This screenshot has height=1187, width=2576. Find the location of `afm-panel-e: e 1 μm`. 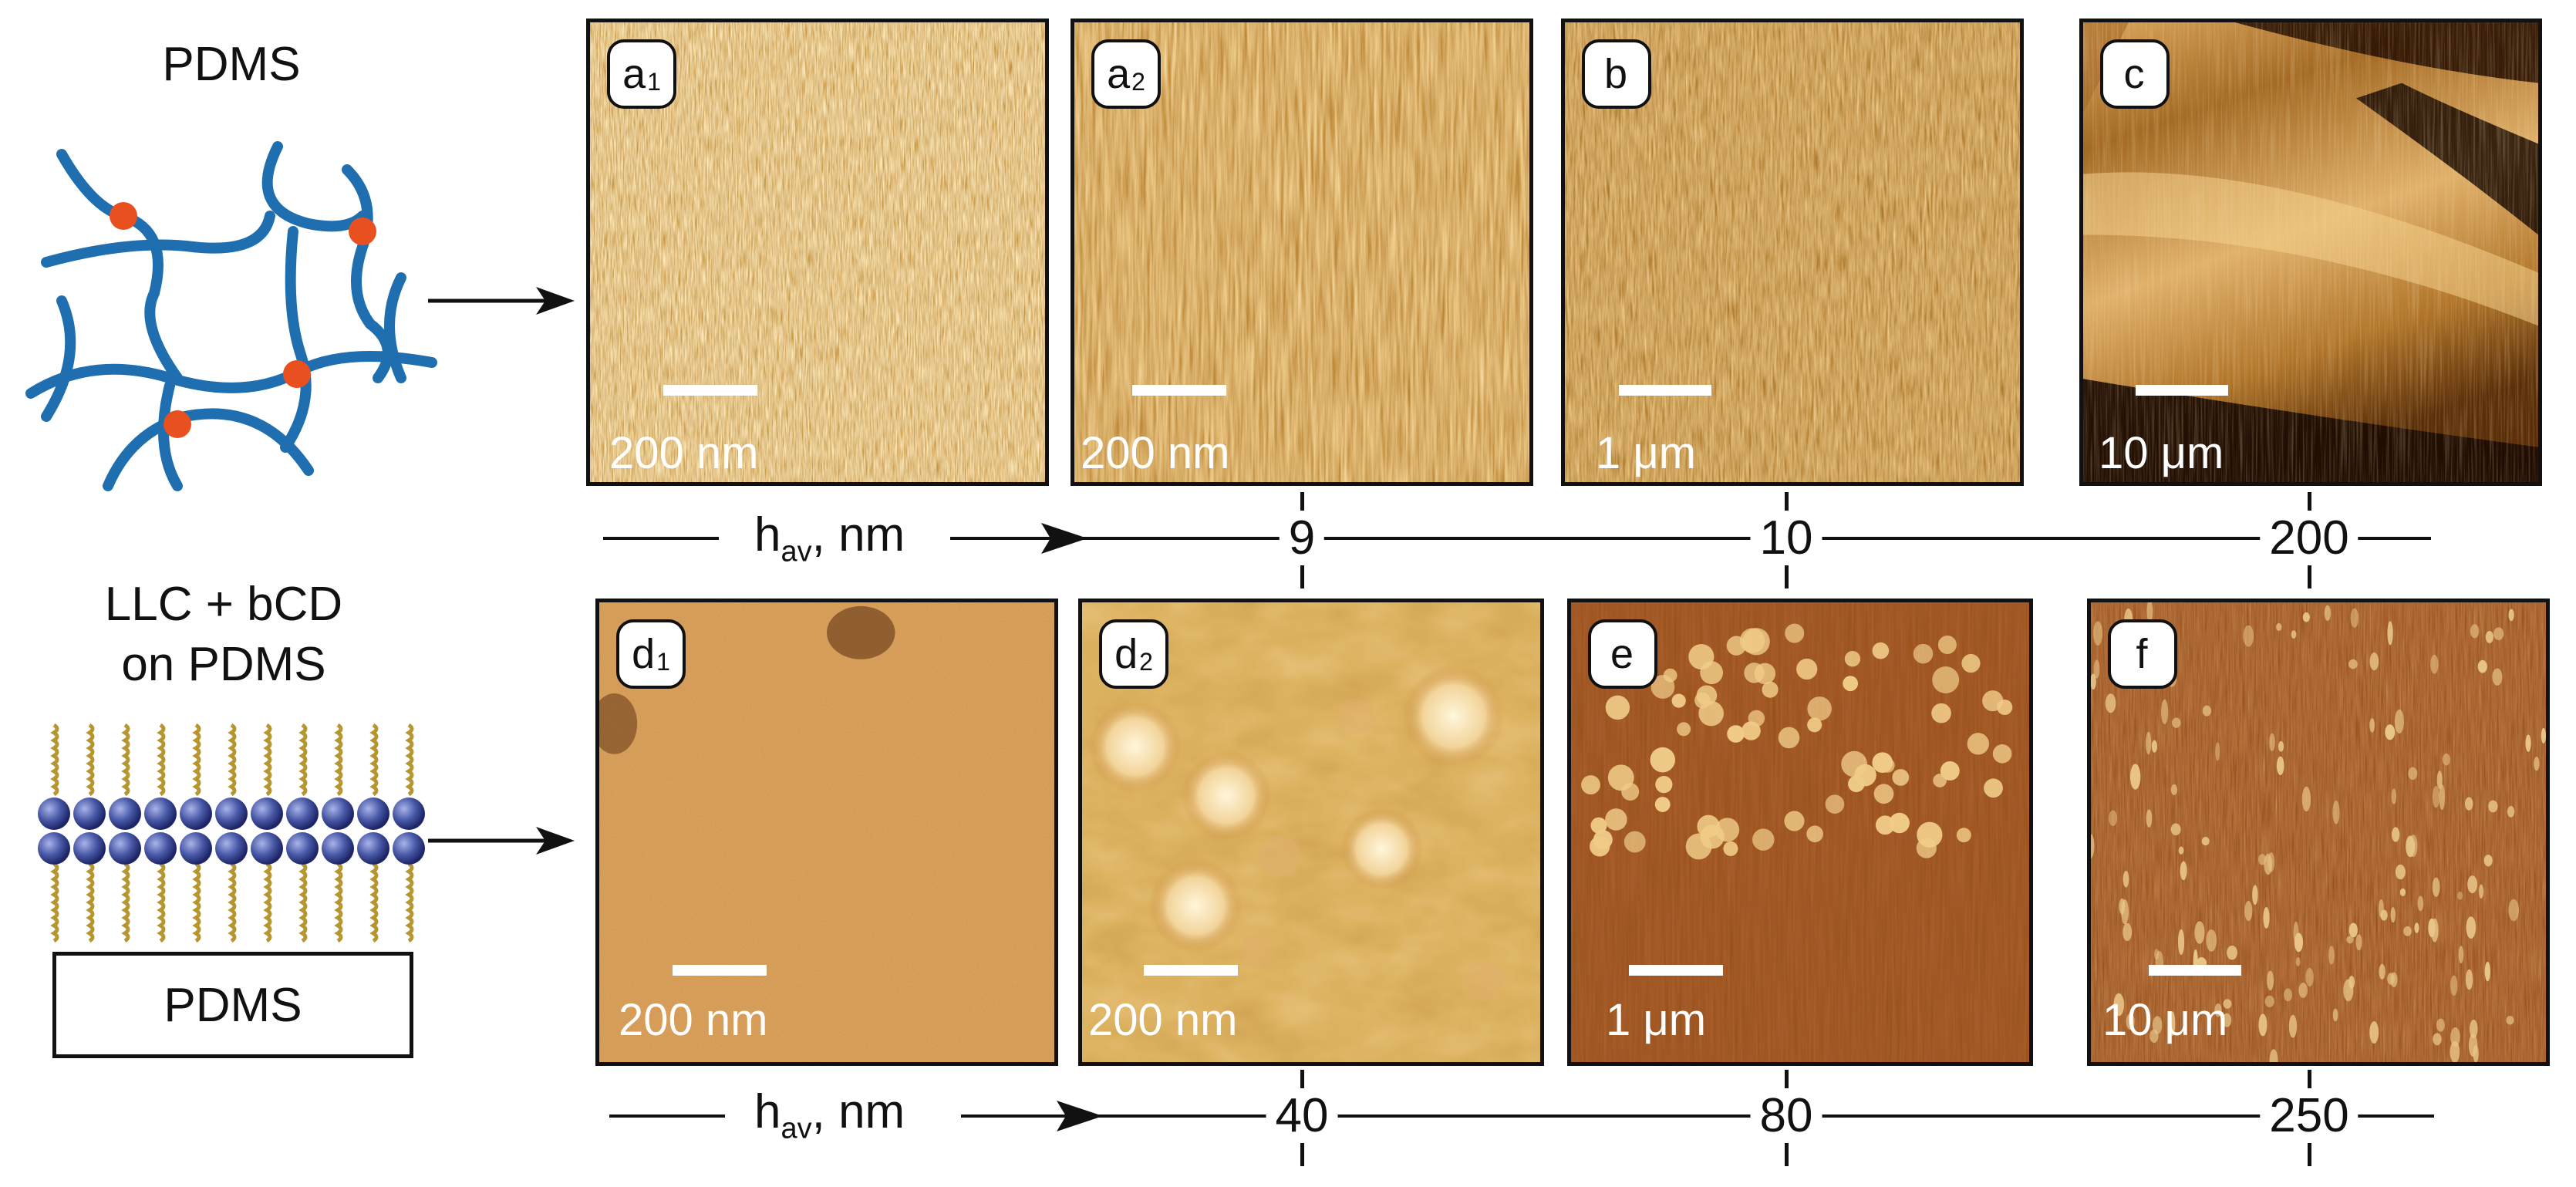

afm-panel-e: e 1 μm is located at coordinates (1800, 833).